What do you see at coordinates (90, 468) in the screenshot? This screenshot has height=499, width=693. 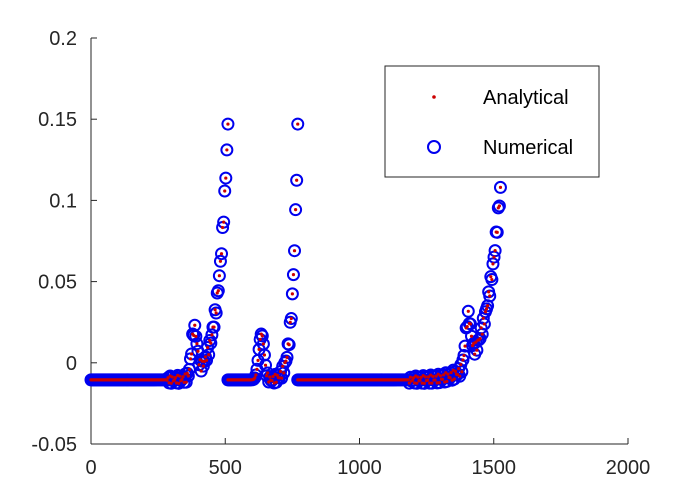 I see `x-tick-label: 0` at bounding box center [90, 468].